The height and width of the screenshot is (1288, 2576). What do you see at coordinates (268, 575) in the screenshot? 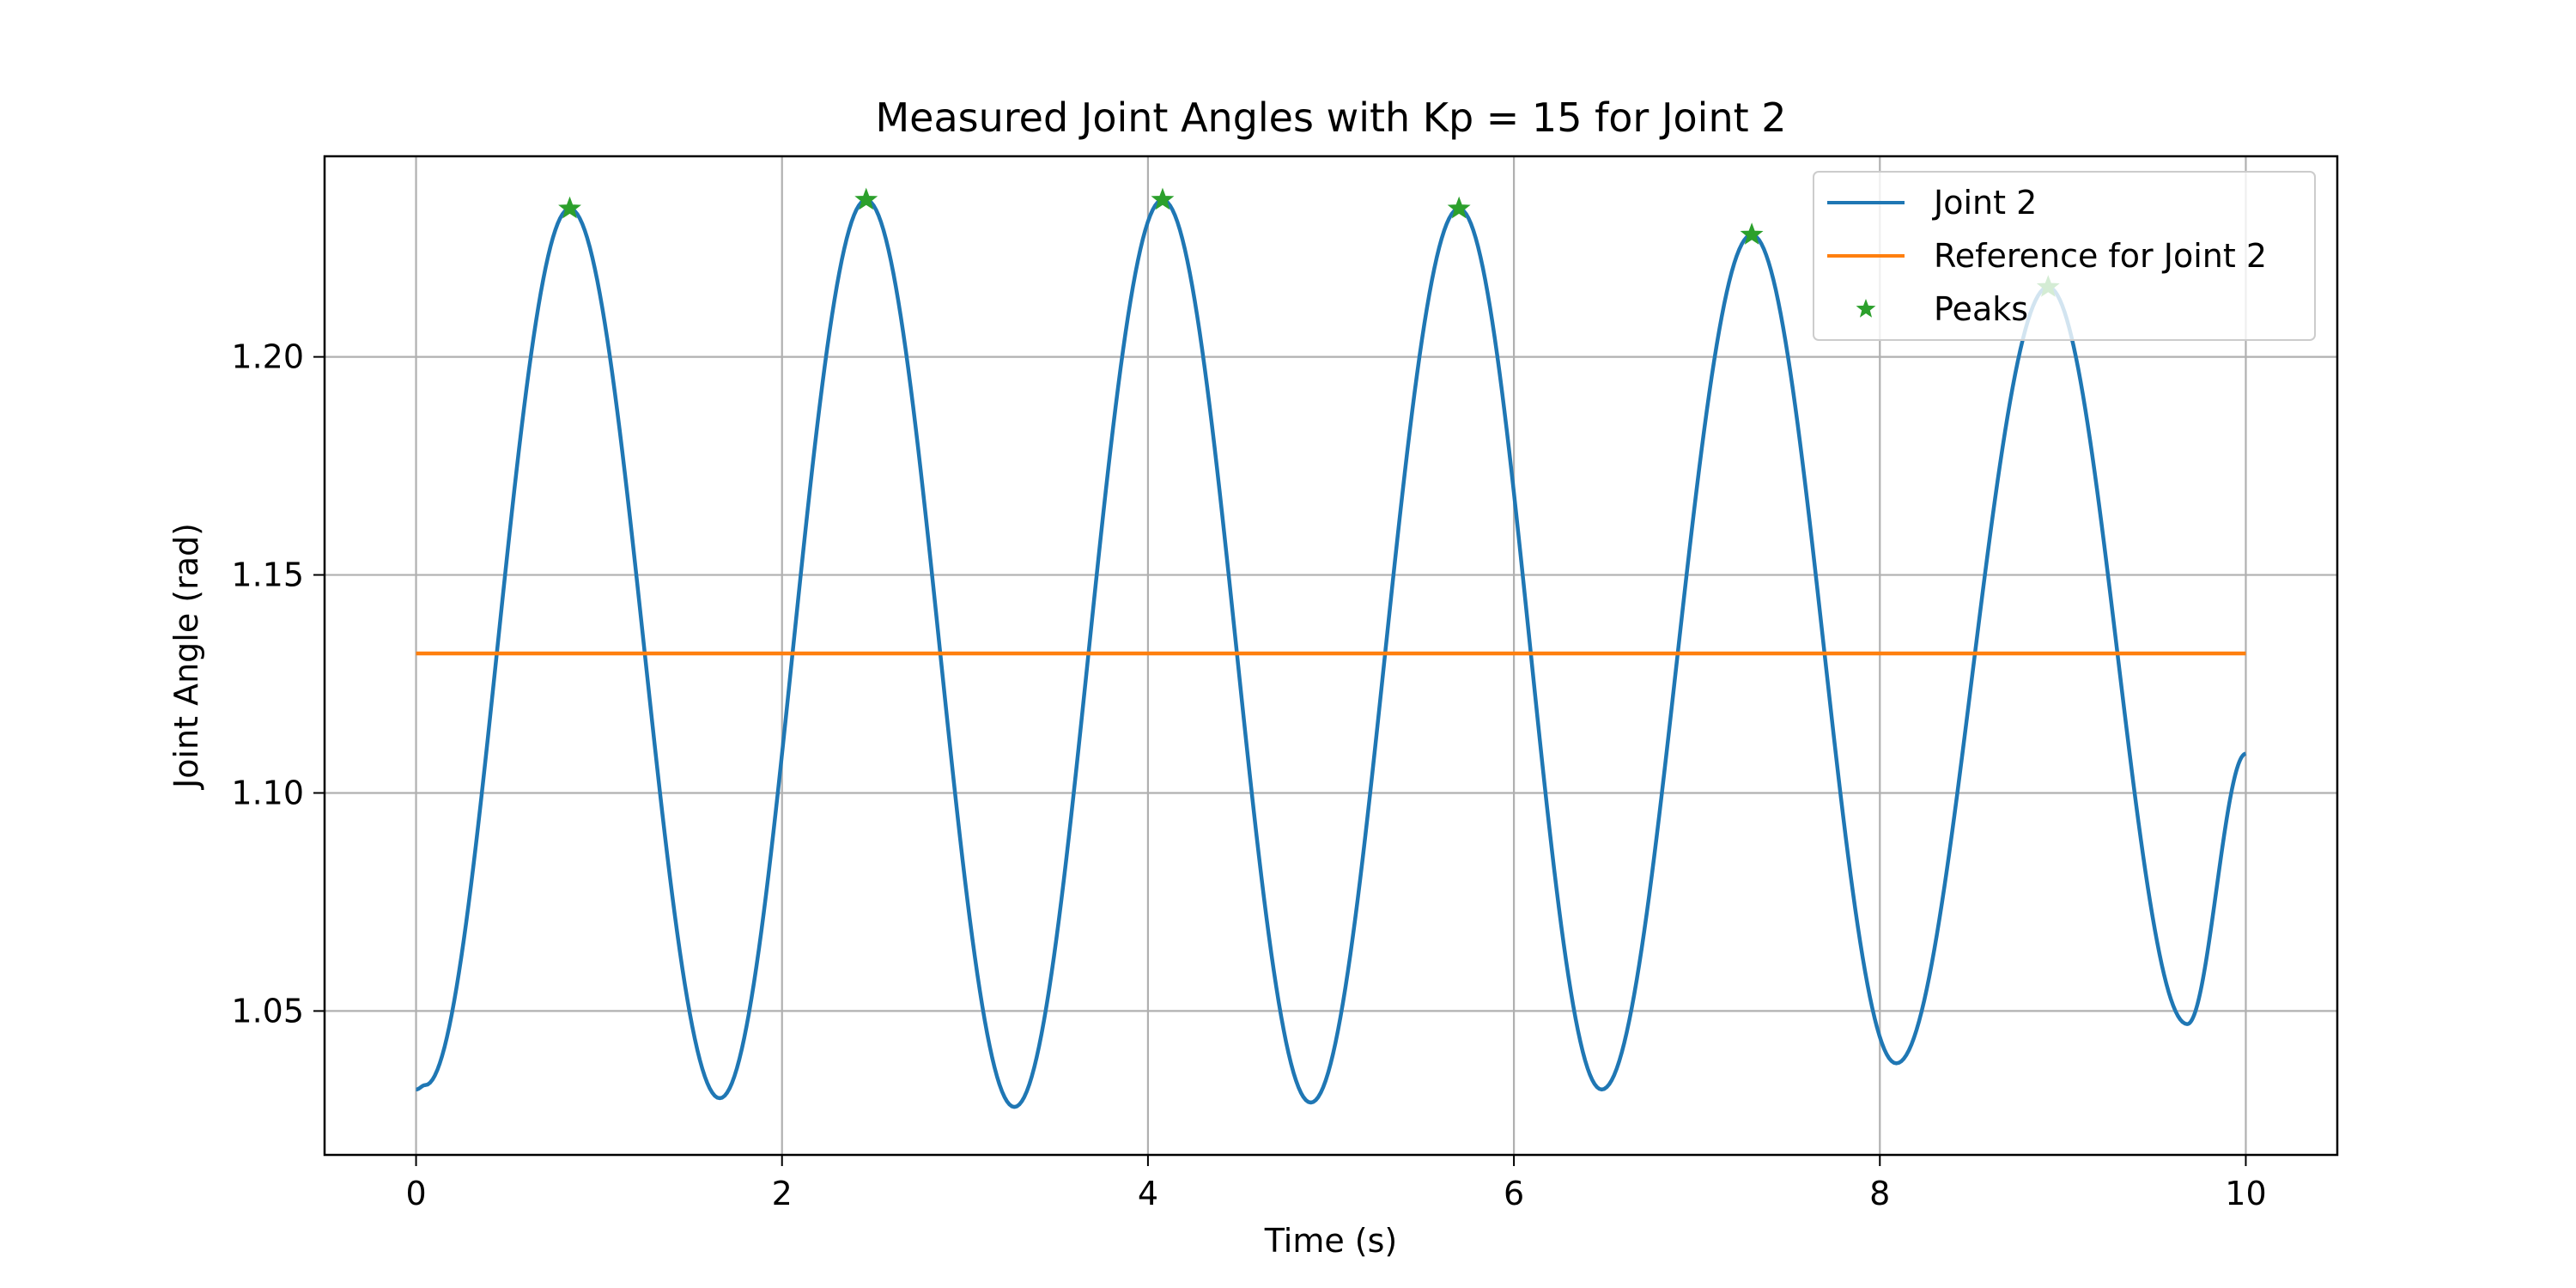
I see `y-tick-label: 1.15` at bounding box center [268, 575].